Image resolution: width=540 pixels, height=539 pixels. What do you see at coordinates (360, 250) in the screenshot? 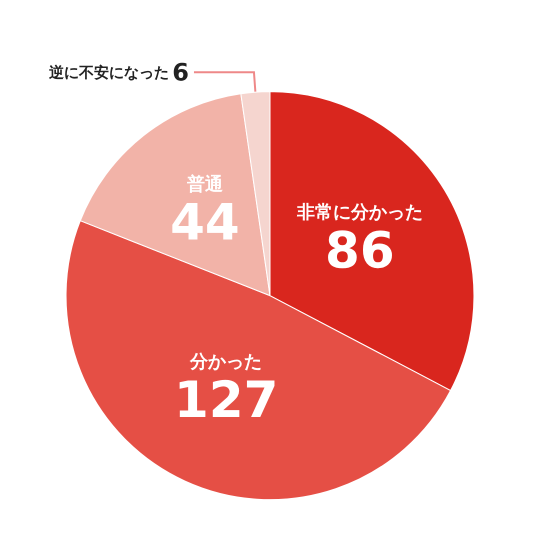
I see `data-label: 86` at bounding box center [360, 250].